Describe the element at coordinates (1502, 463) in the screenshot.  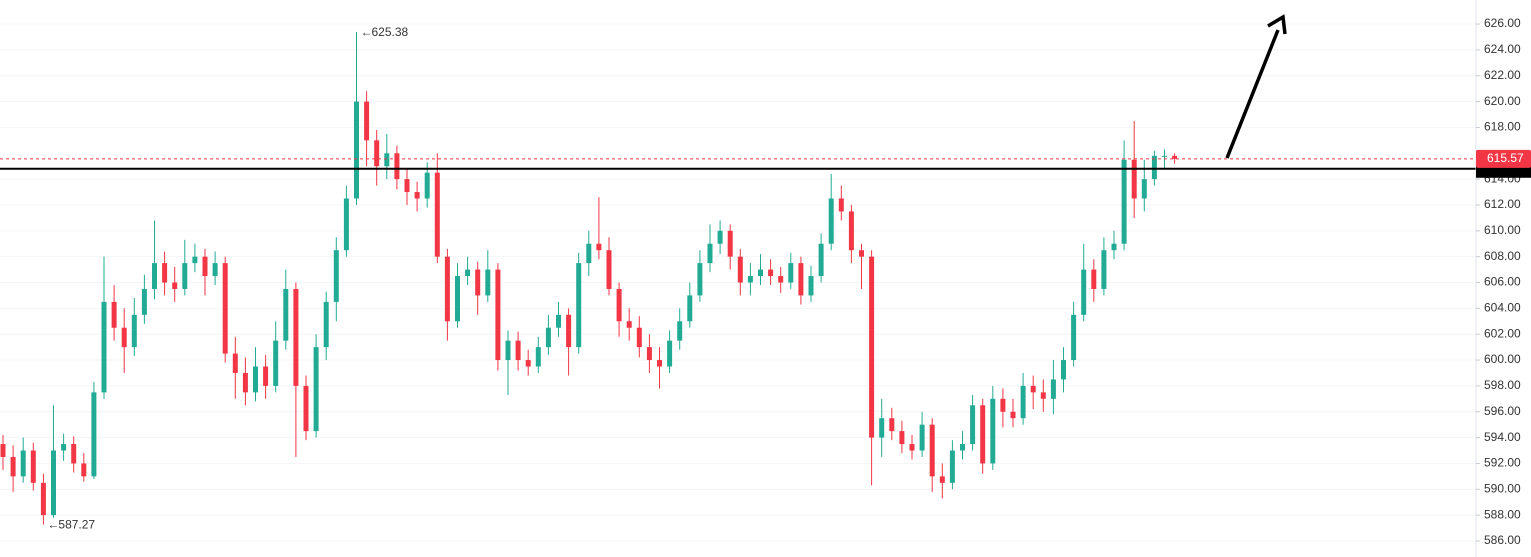
I see `y-tick-label: 592.00` at that location.